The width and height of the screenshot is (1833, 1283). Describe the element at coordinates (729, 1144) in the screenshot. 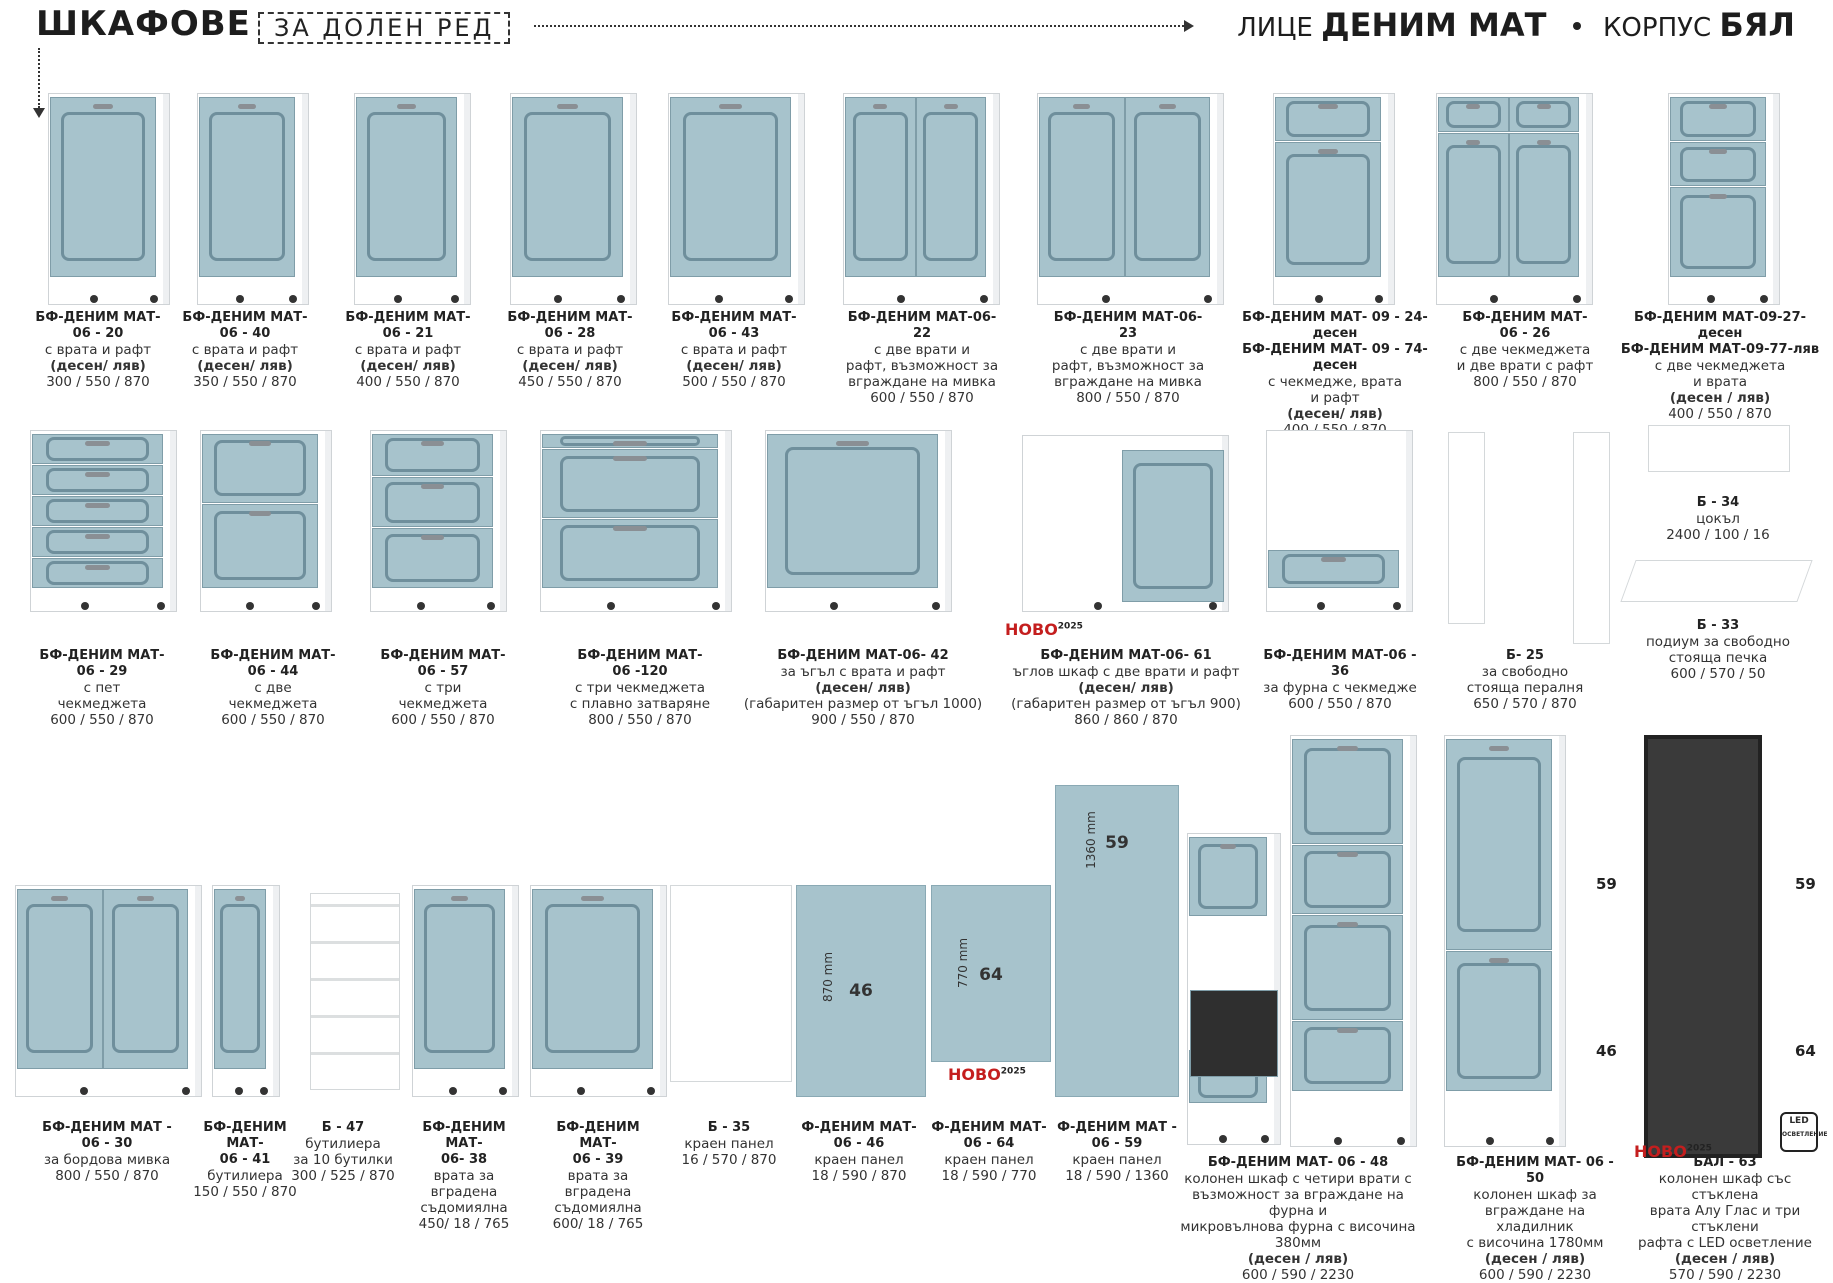

I see `product-caption: Б - 35 краен панел 16 / 570 / 870` at that location.